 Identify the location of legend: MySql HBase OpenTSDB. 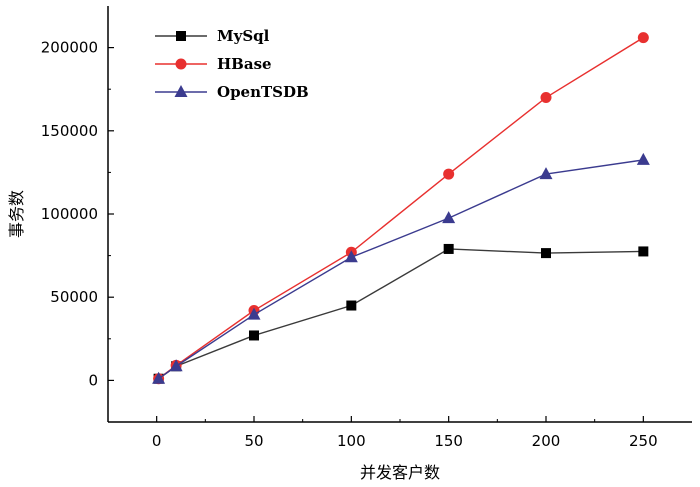
(232, 64).